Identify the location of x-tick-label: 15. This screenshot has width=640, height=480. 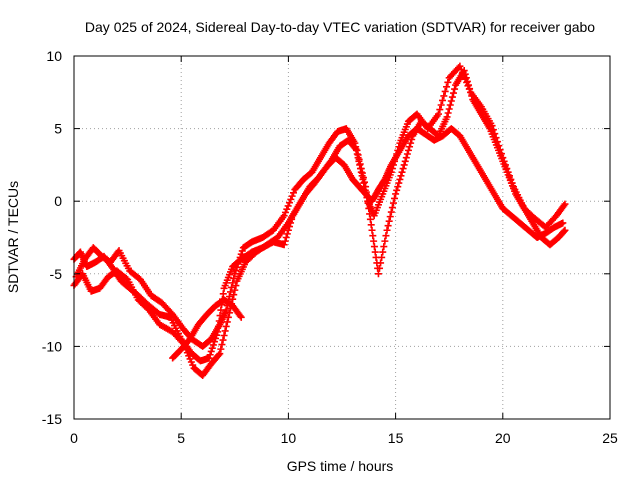
(396, 438).